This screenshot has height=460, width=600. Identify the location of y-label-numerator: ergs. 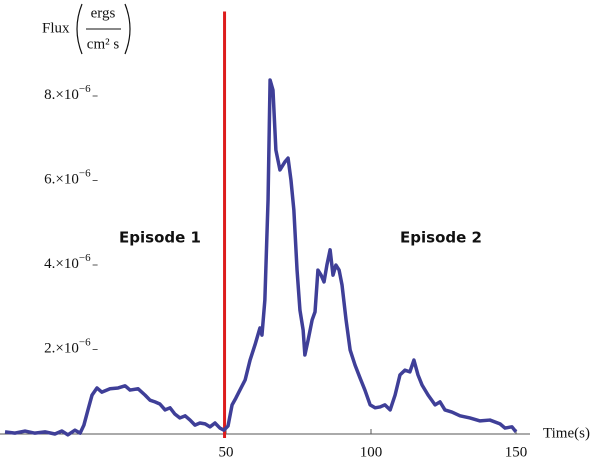
(103, 13).